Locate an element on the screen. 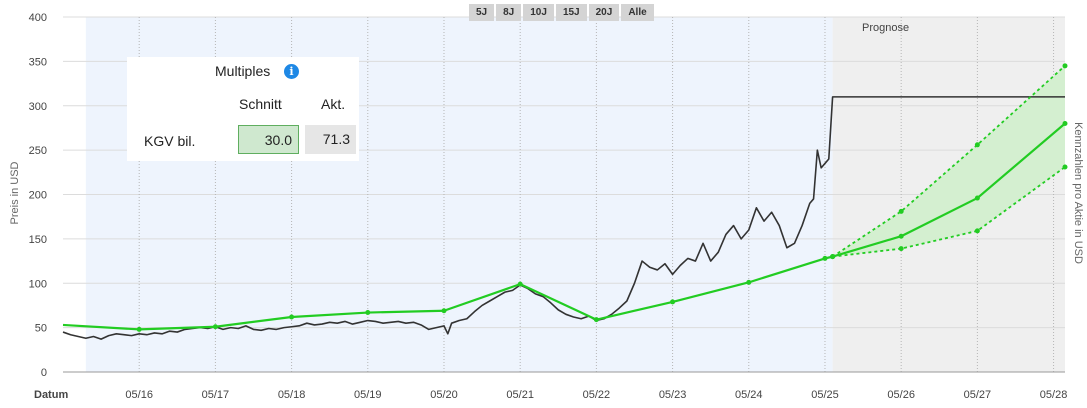  y-tick-label: 400 is located at coordinates (38, 18).